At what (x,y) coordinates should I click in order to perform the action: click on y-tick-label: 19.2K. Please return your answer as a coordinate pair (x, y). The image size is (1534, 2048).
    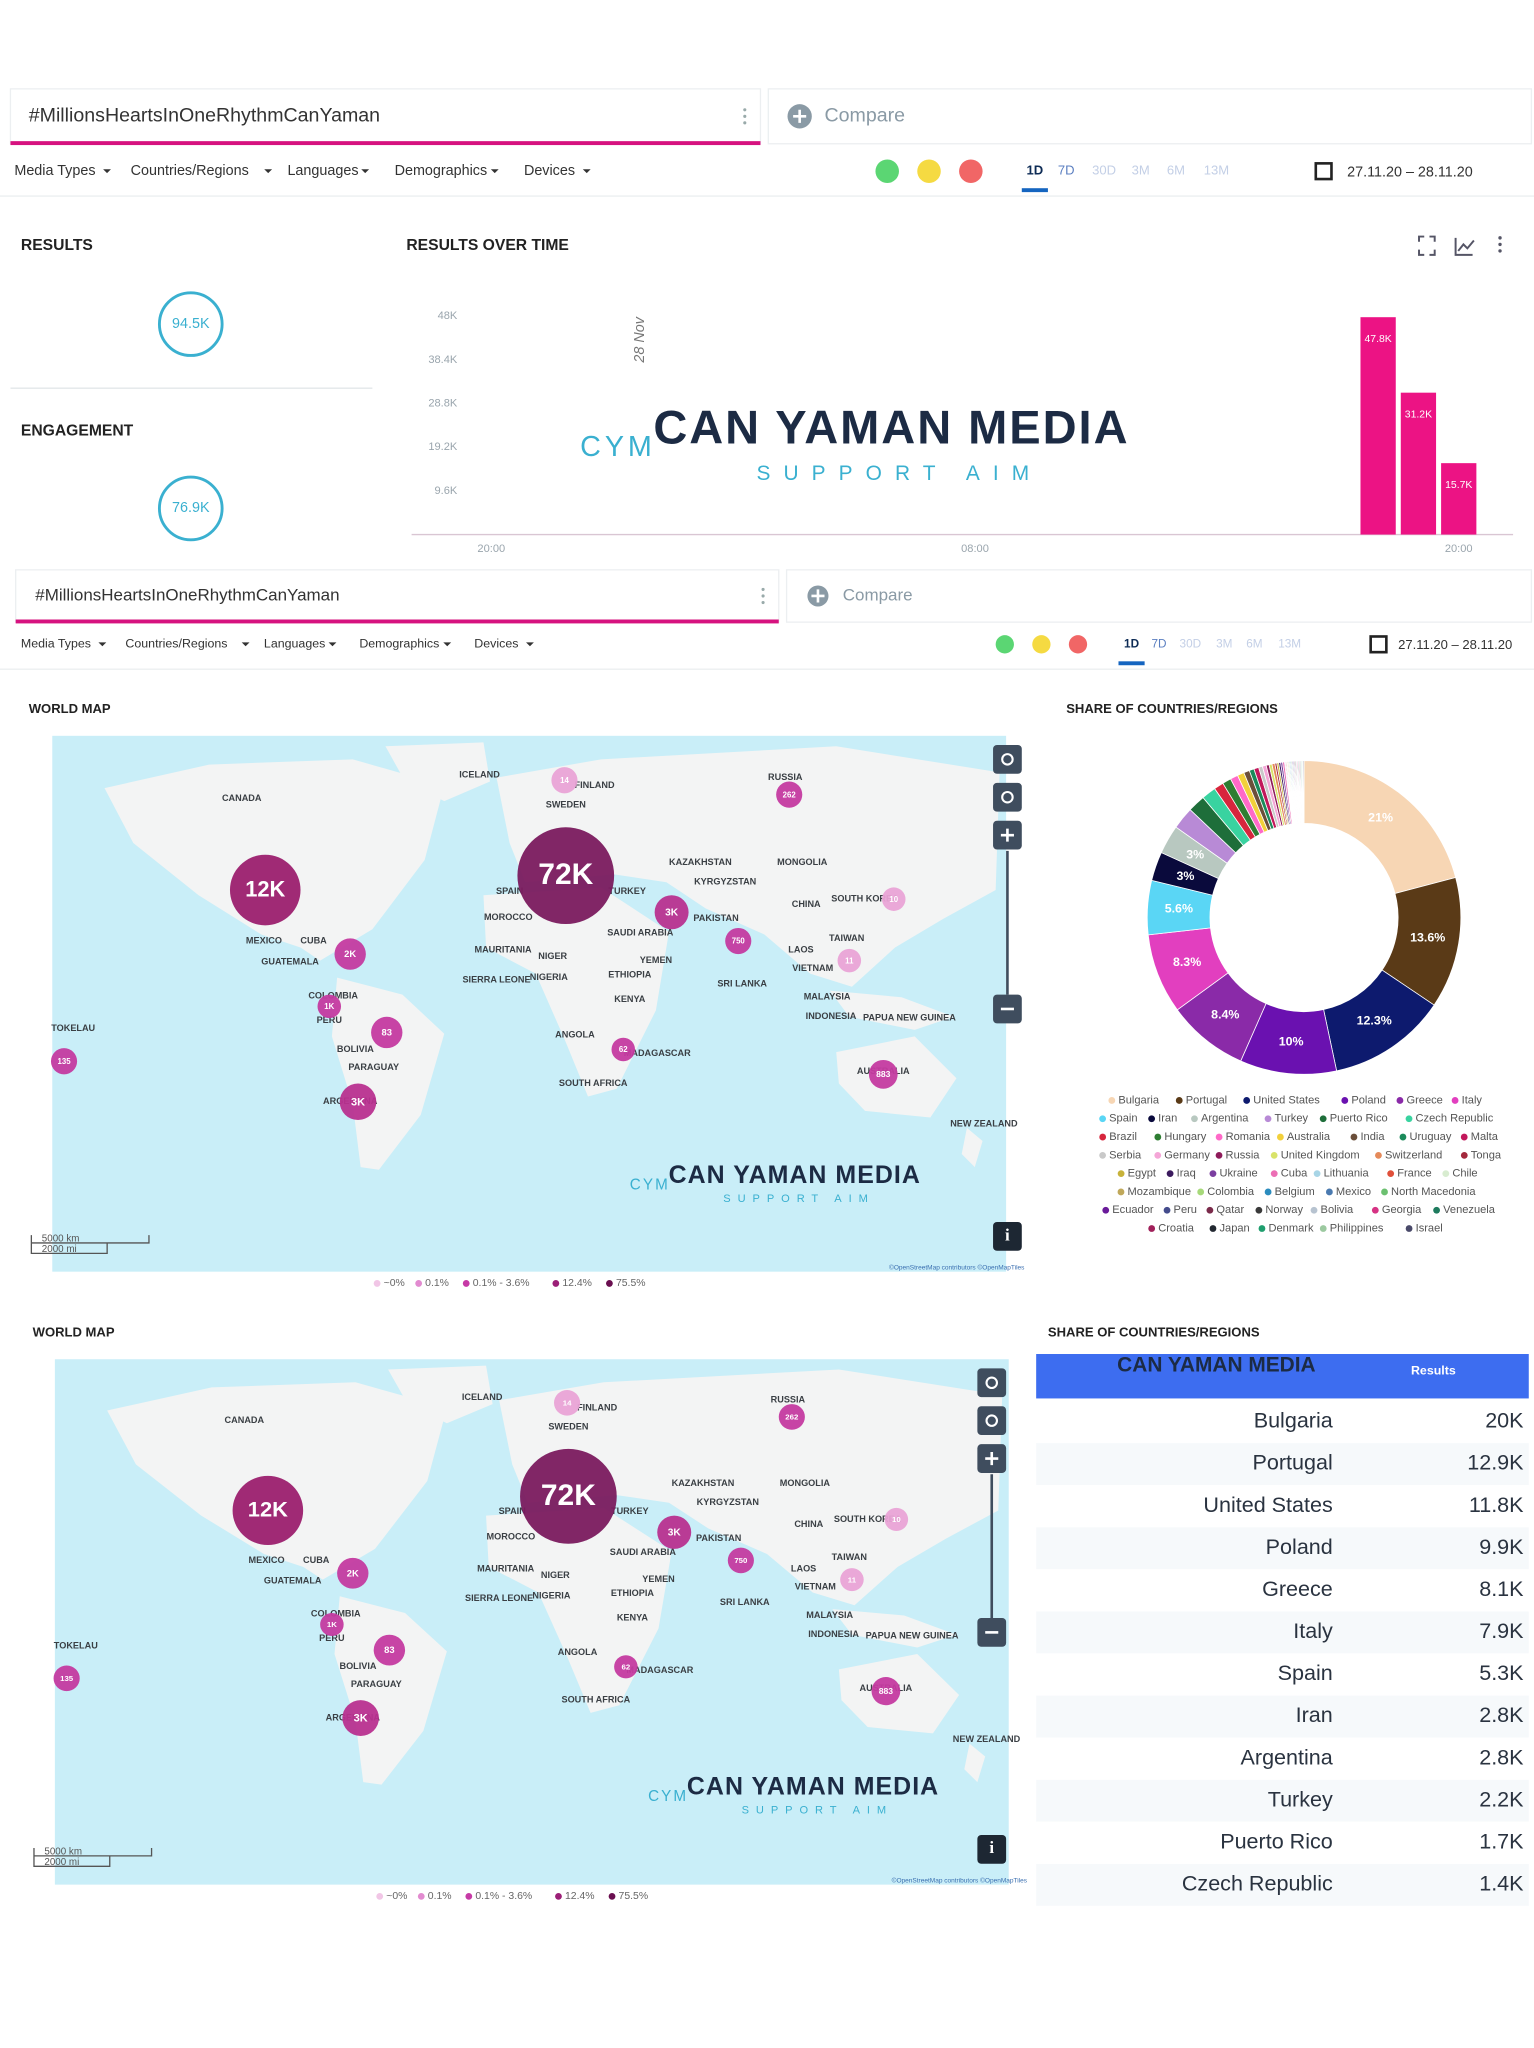
    Looking at the image, I should click on (443, 447).